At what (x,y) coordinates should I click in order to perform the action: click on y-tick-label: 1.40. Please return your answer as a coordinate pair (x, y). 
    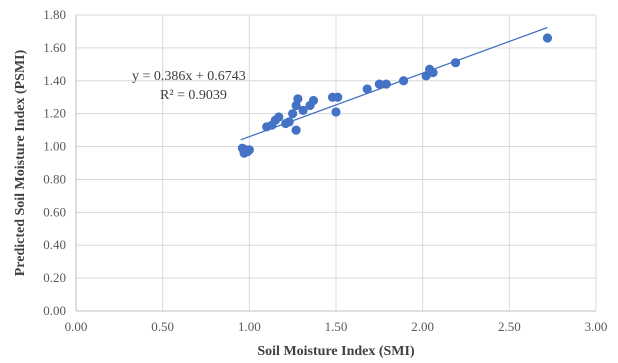
    Looking at the image, I should click on (54, 80).